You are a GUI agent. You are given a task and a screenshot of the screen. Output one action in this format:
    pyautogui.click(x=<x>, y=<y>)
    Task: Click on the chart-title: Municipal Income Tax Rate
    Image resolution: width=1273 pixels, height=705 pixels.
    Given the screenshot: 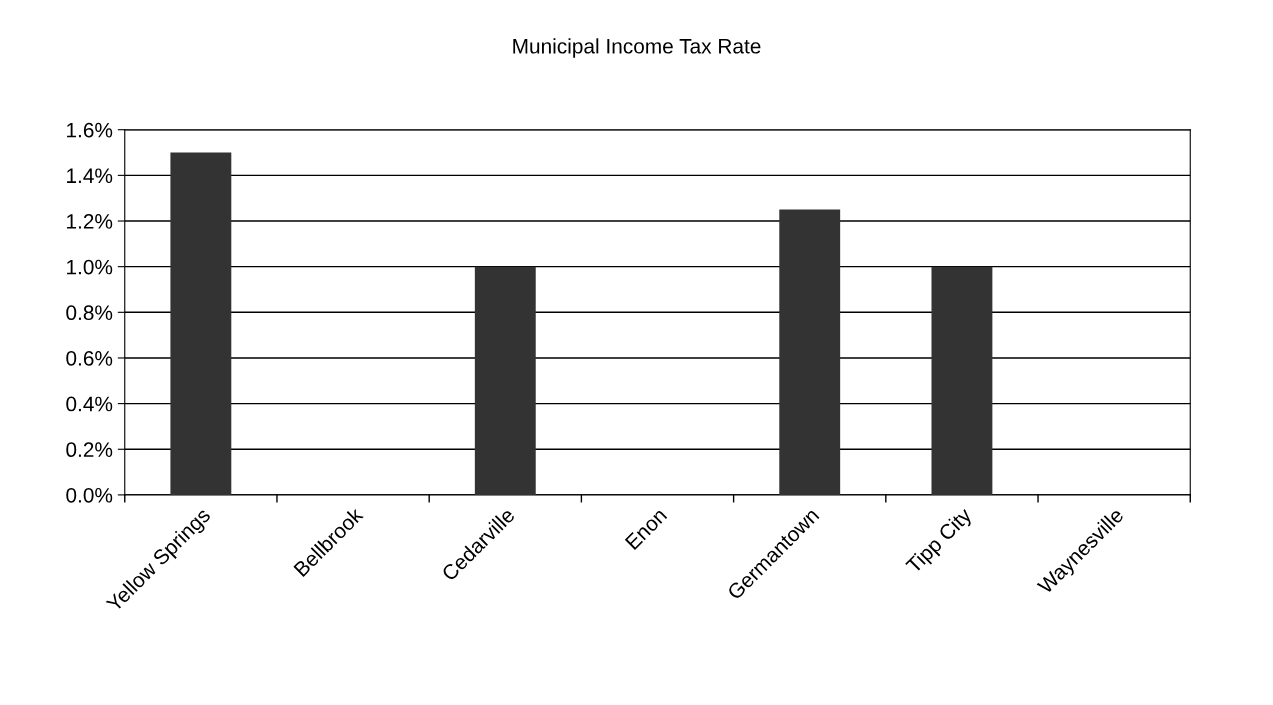 What is the action you would take?
    pyautogui.click(x=637, y=48)
    